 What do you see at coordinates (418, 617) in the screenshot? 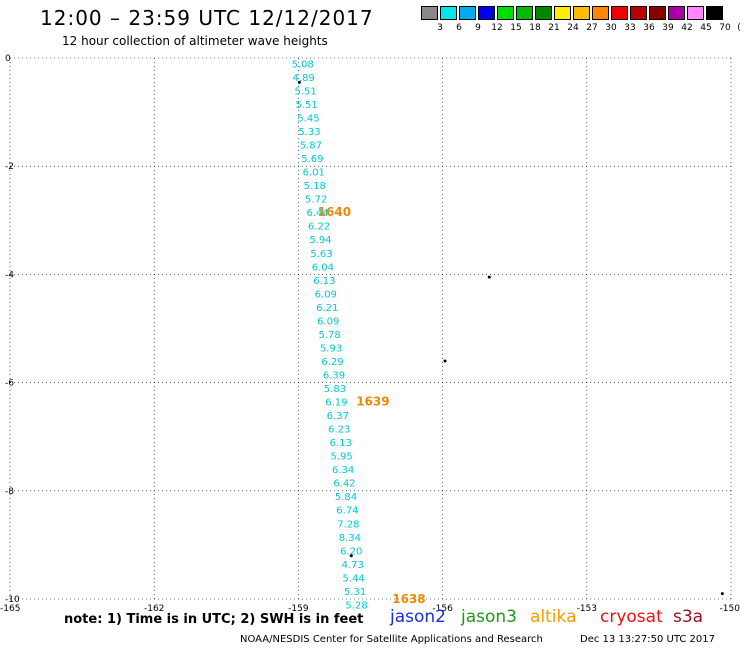
I see `satellite-legend-jason2: jason2` at bounding box center [418, 617].